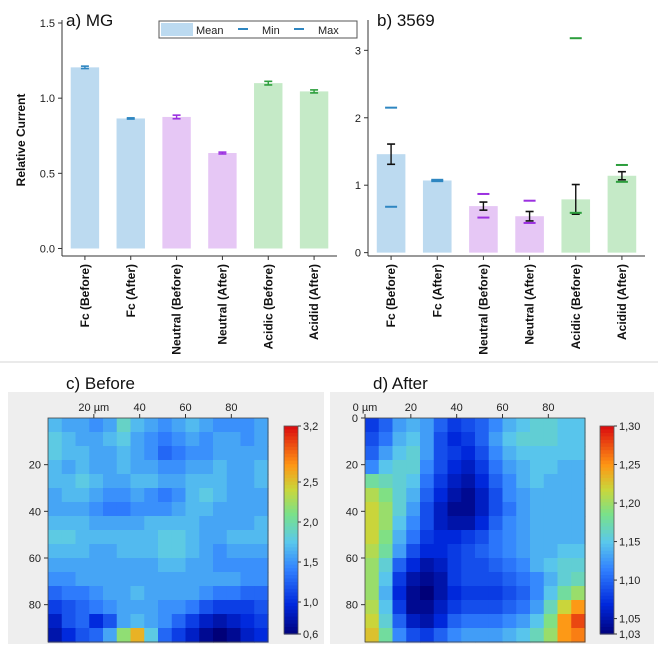 This screenshot has height=646, width=658. I want to click on panel-c-xtick-label: 60, so click(185, 408).